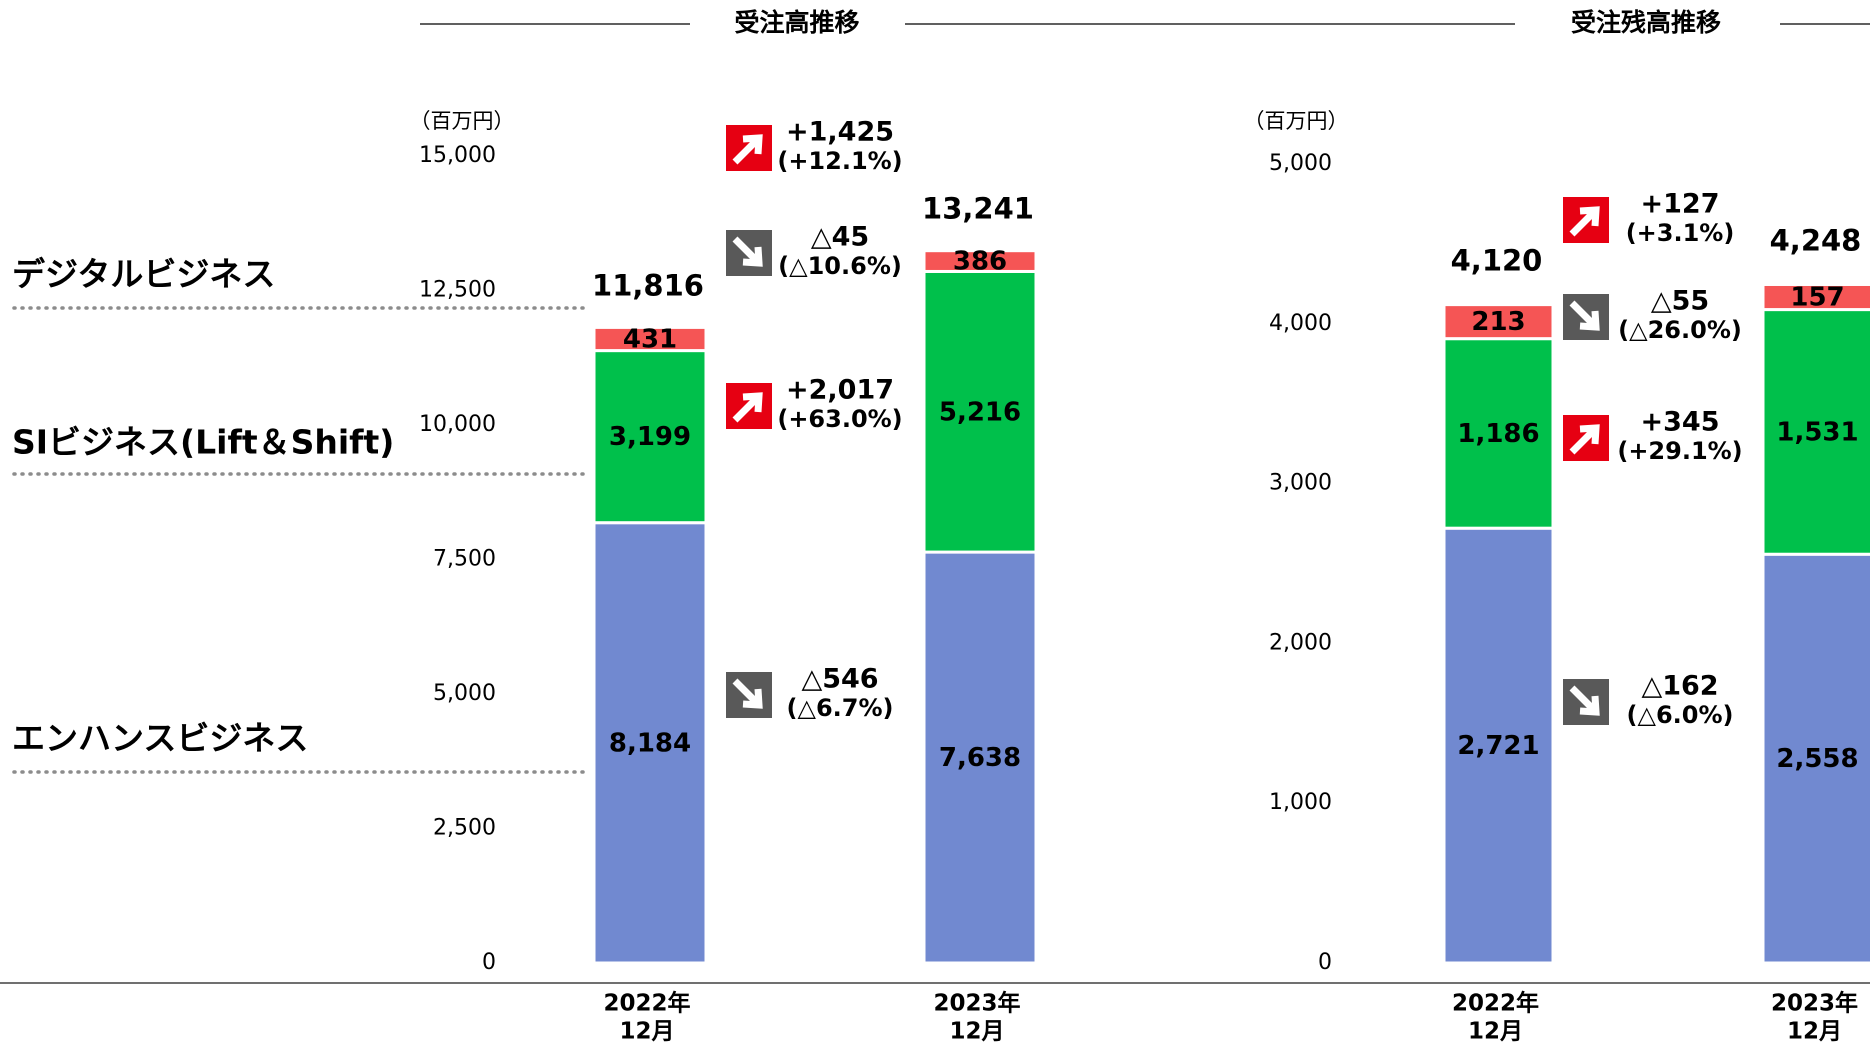 This screenshot has width=1870, height=1051. What do you see at coordinates (1680, 233) in the screenshot?
I see `change-percent: (+3.1%)` at bounding box center [1680, 233].